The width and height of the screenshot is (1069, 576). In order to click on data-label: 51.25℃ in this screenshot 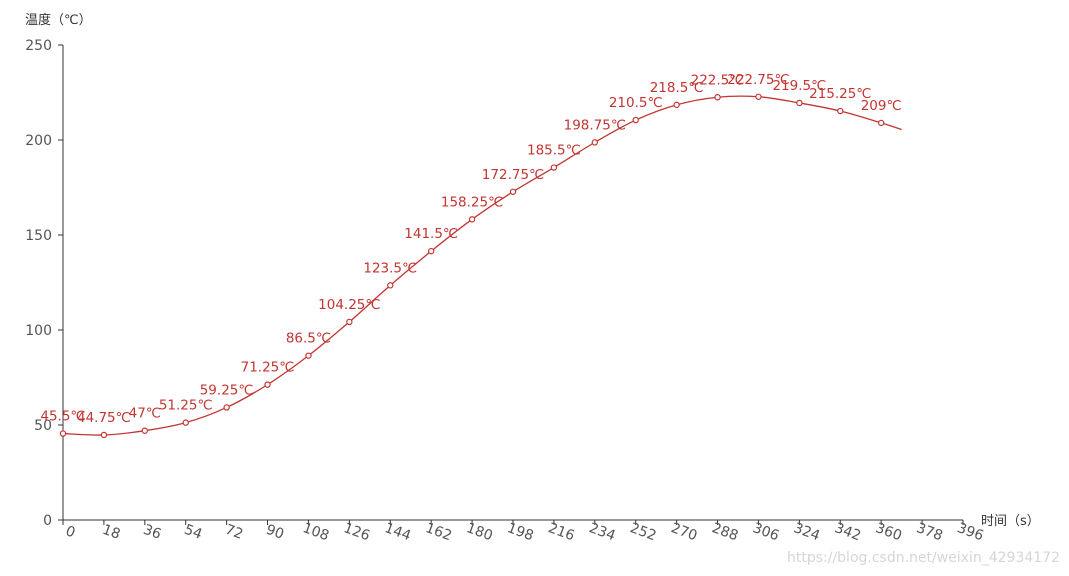, I will do `click(186, 406)`.